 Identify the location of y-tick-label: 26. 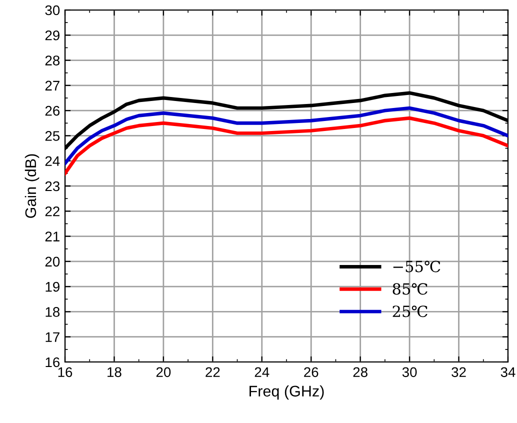
(52, 111).